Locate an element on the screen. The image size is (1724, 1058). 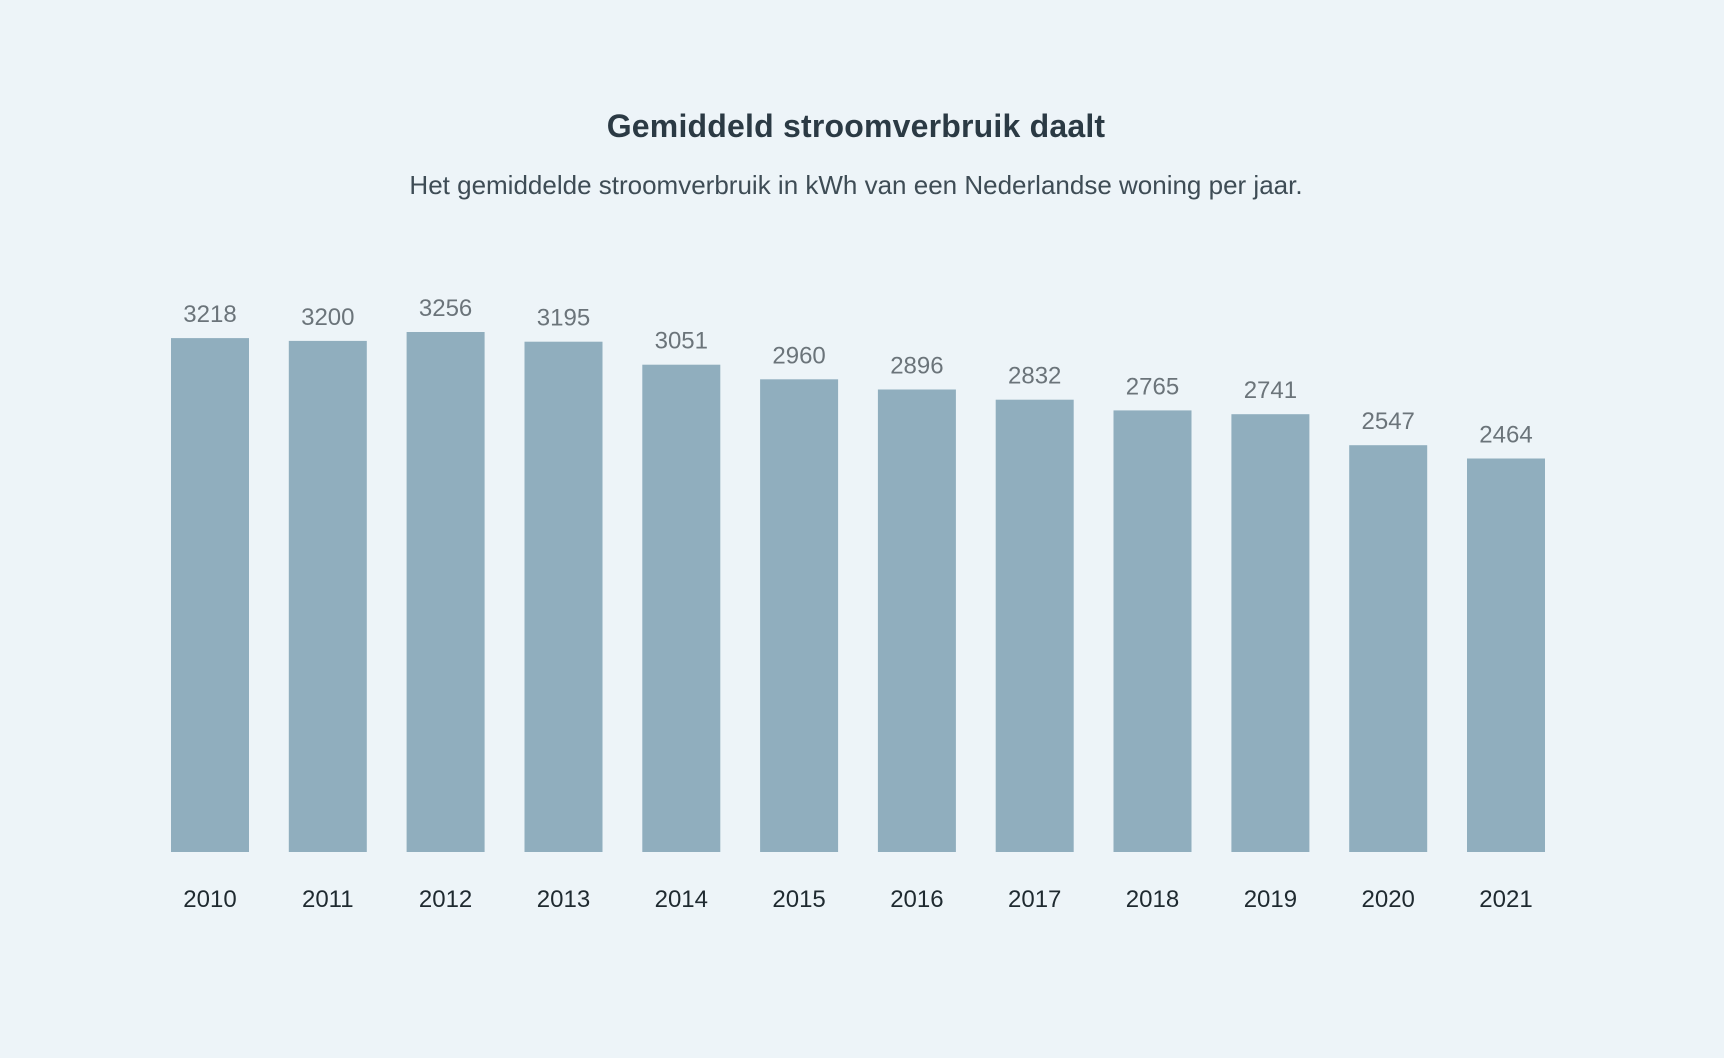
value-label-2021: 2464 is located at coordinates (1505, 435).